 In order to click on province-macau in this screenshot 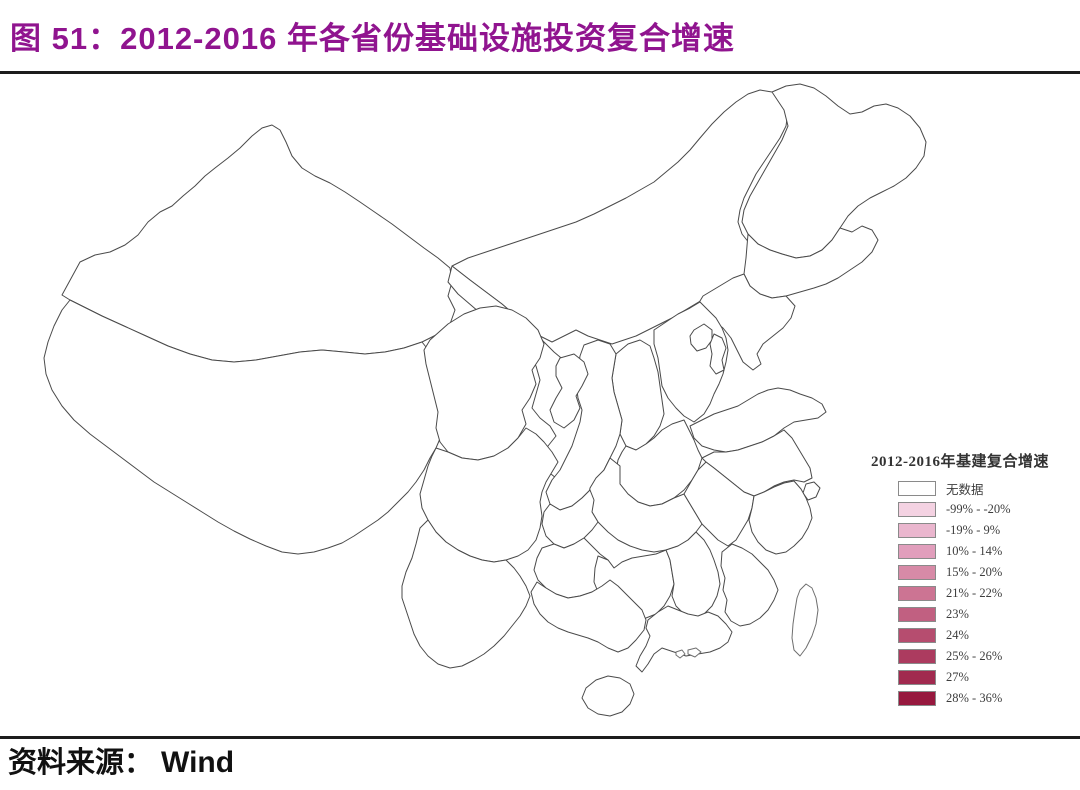, I will do `click(680, 654)`.